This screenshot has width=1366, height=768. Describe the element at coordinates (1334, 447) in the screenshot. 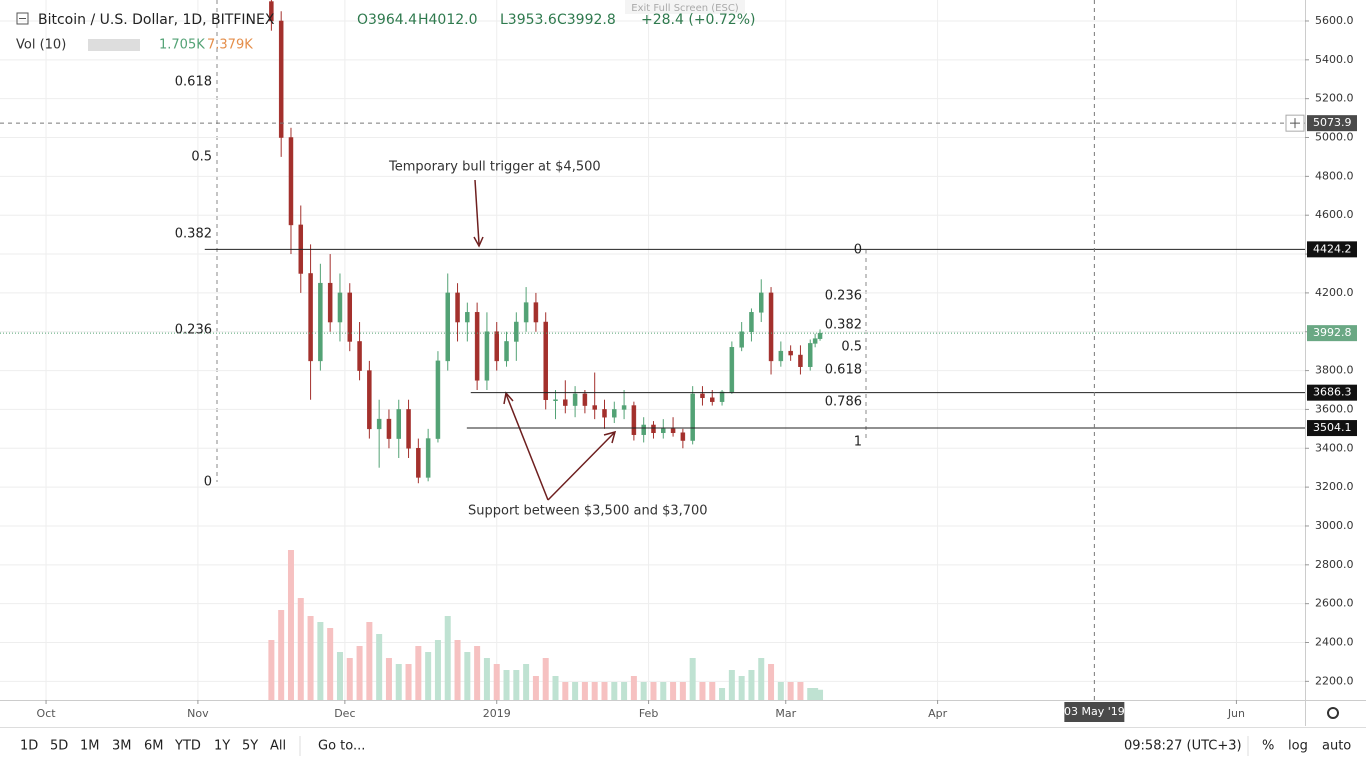

I see `y-tick-label: 3400.0` at that location.